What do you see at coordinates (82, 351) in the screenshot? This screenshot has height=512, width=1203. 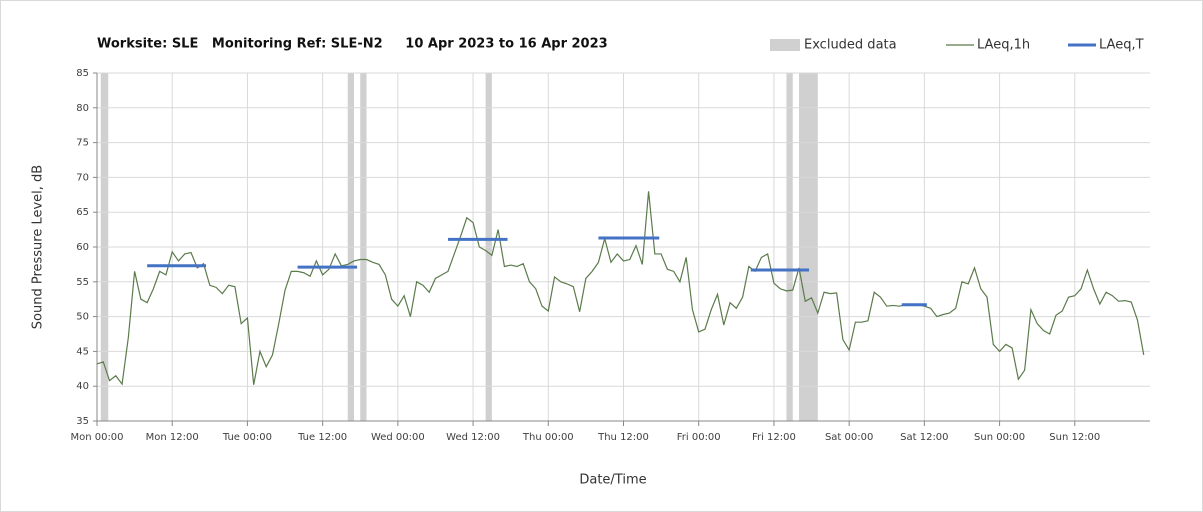 I see `y-tick-label: 45` at bounding box center [82, 351].